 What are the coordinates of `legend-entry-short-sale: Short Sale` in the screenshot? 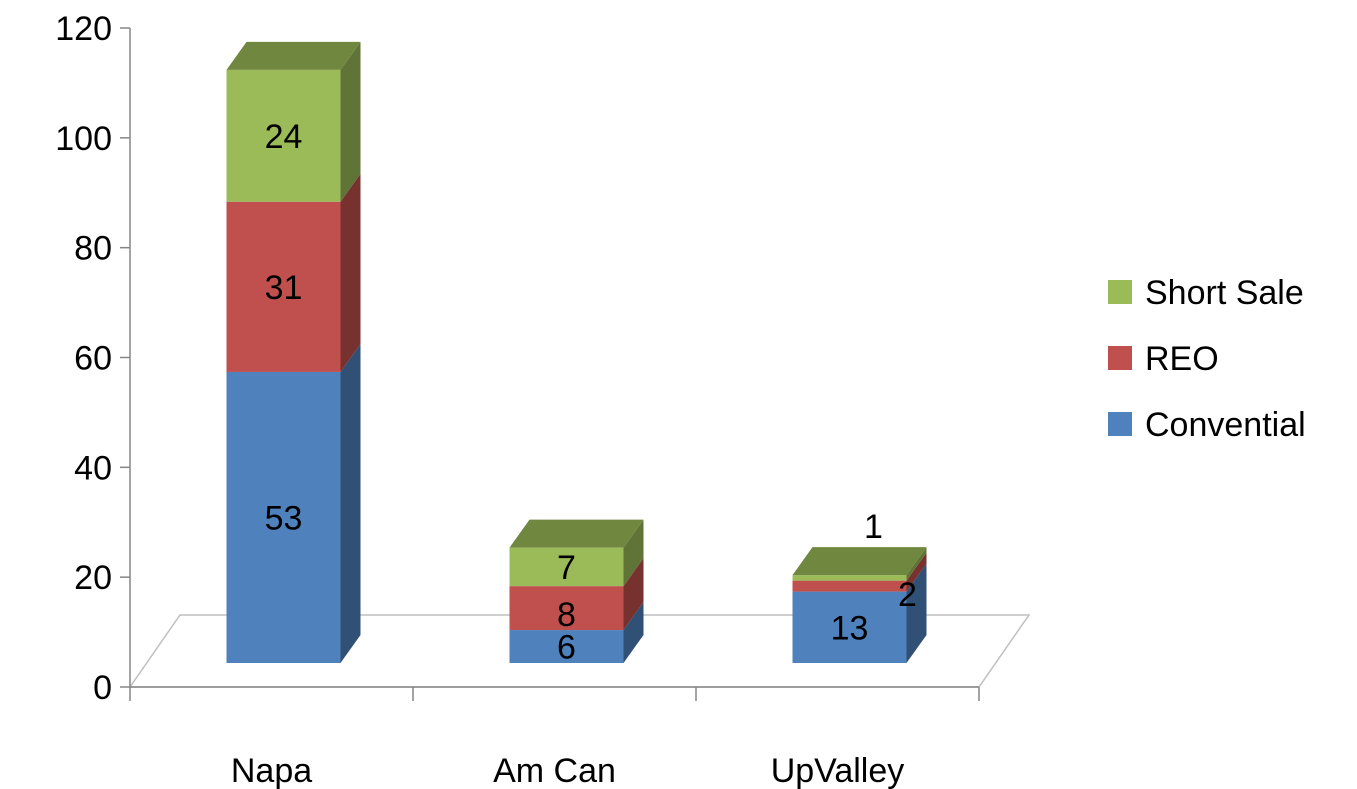 It's located at (1206, 293).